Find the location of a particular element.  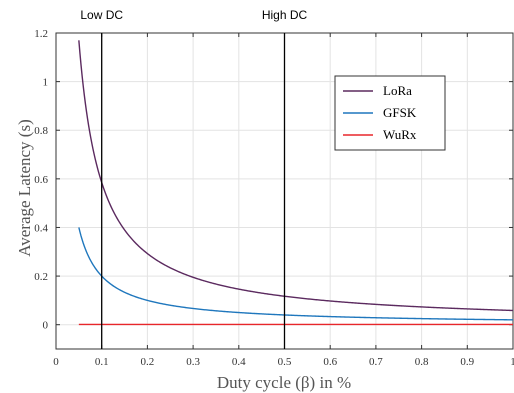

y-tick-label: 1 is located at coordinates (46, 83).